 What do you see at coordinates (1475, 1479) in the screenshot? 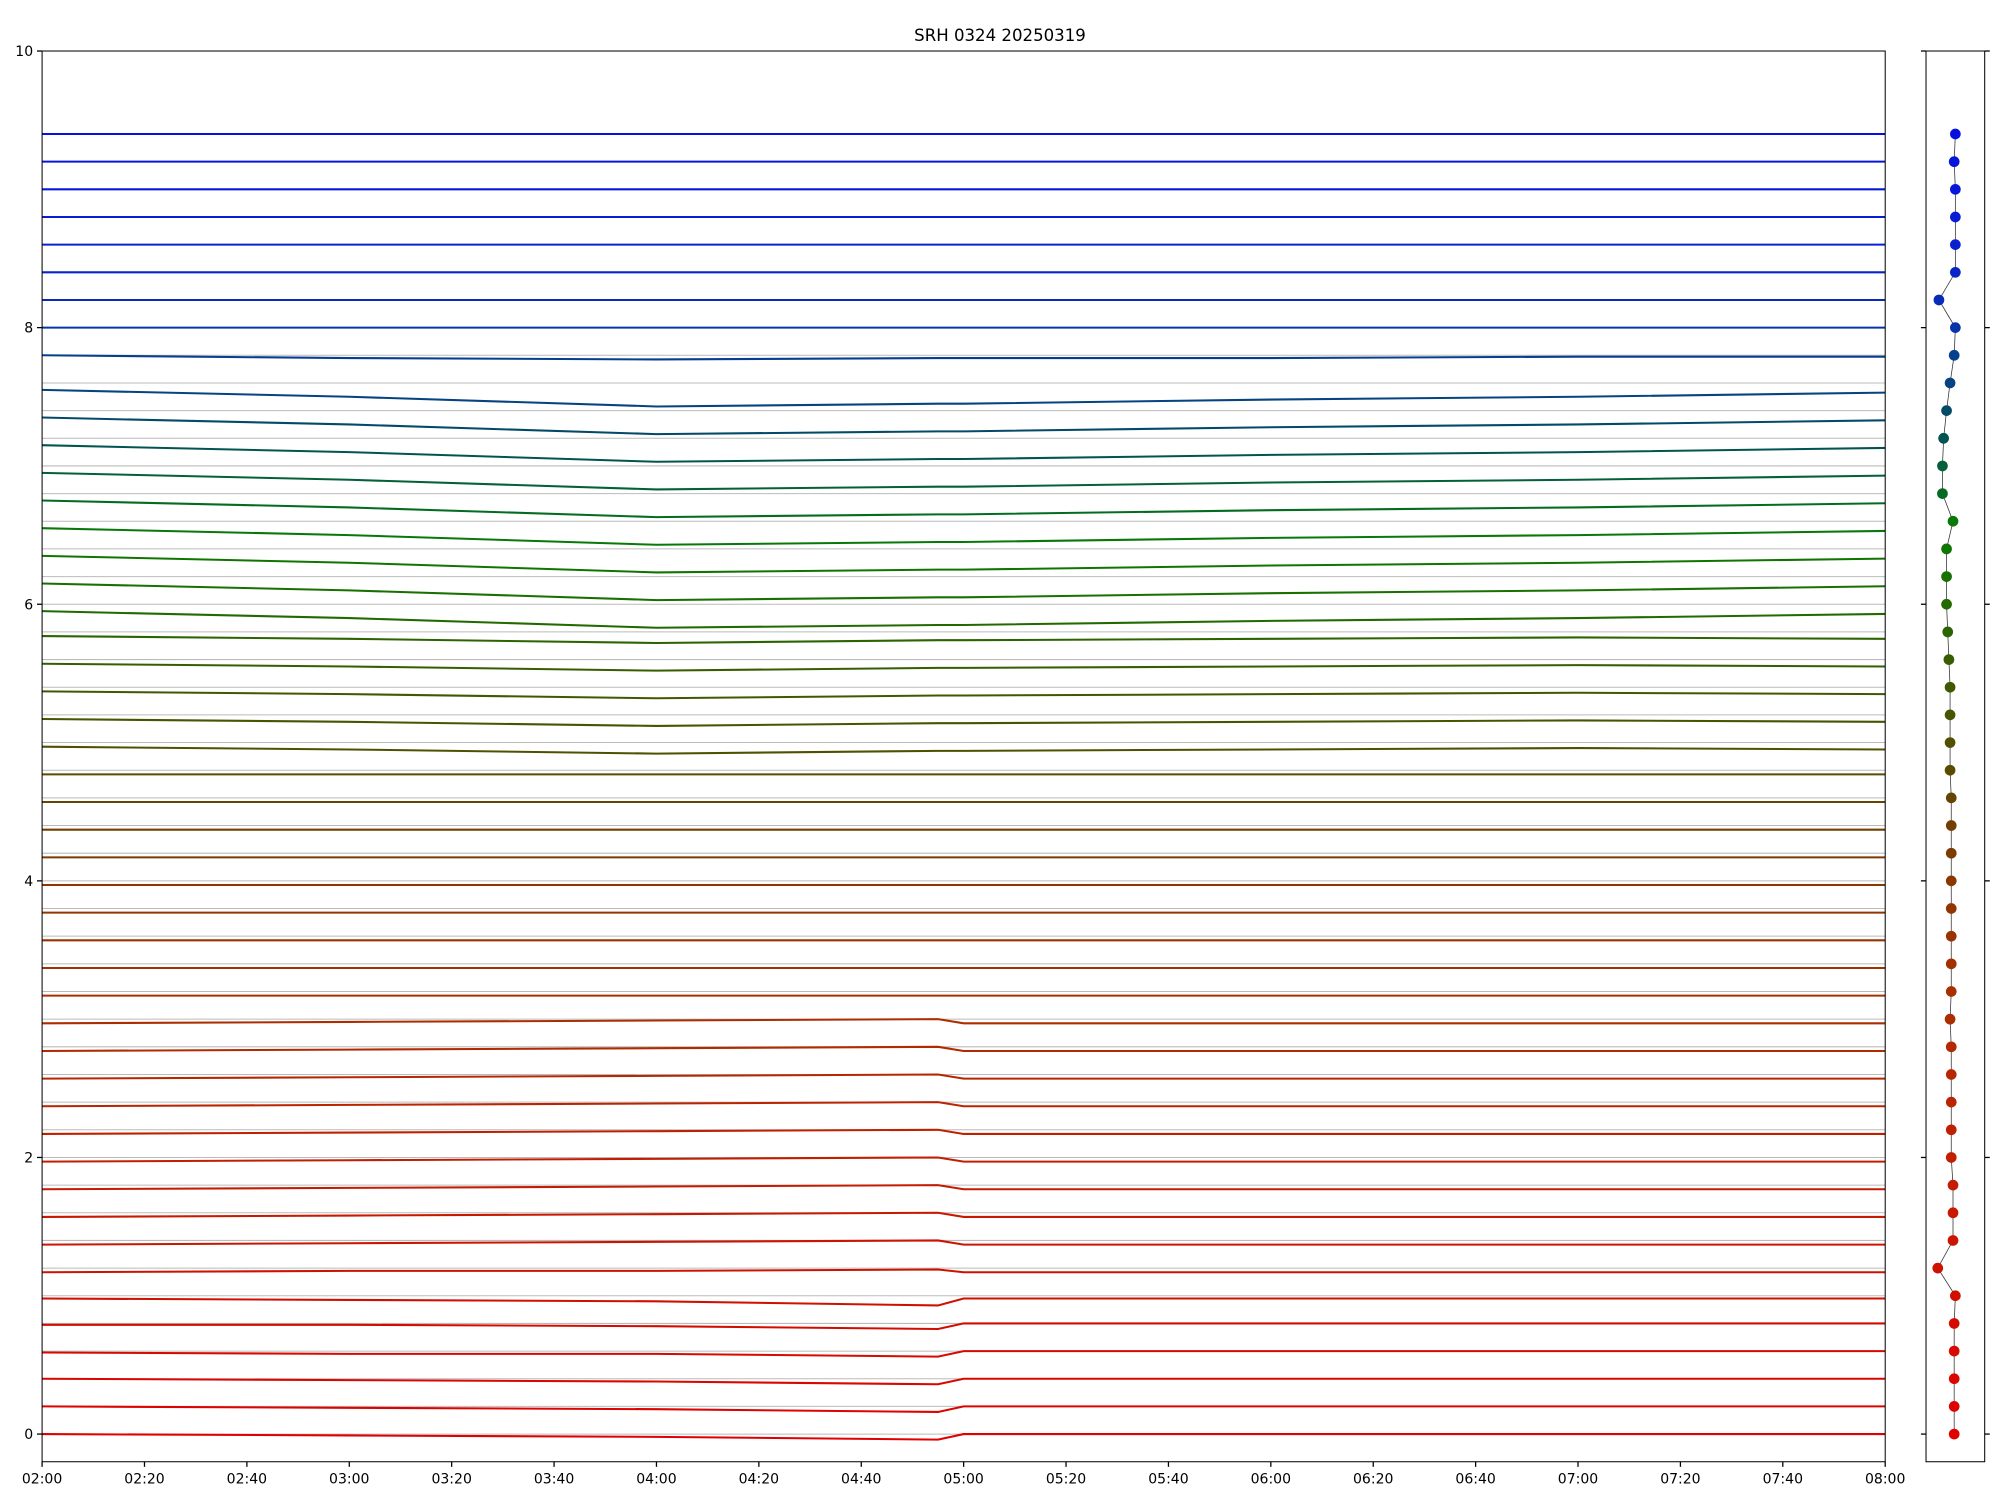
I see `x-tick-label: 06:40` at bounding box center [1475, 1479].